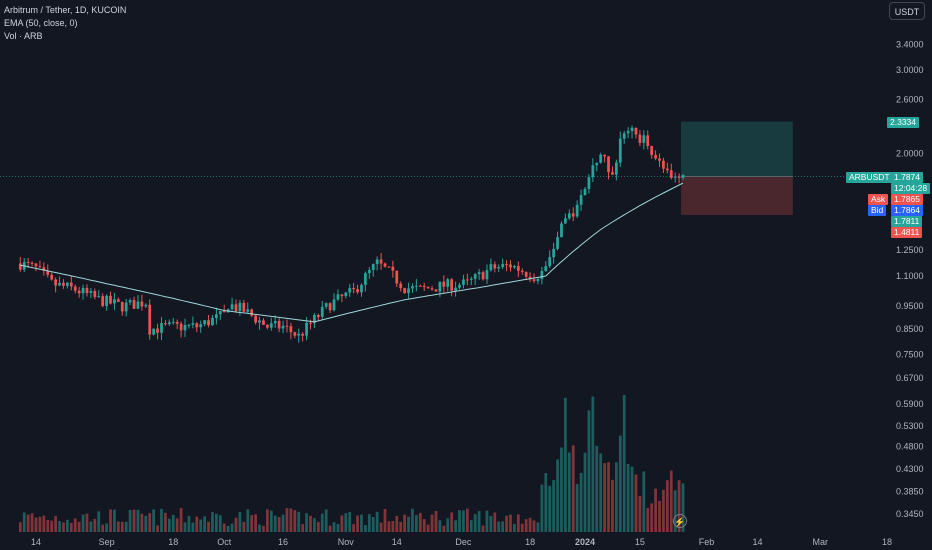 This screenshot has height=550, width=932. Describe the element at coordinates (640, 542) in the screenshot. I see `time-axis-label: 15` at that location.